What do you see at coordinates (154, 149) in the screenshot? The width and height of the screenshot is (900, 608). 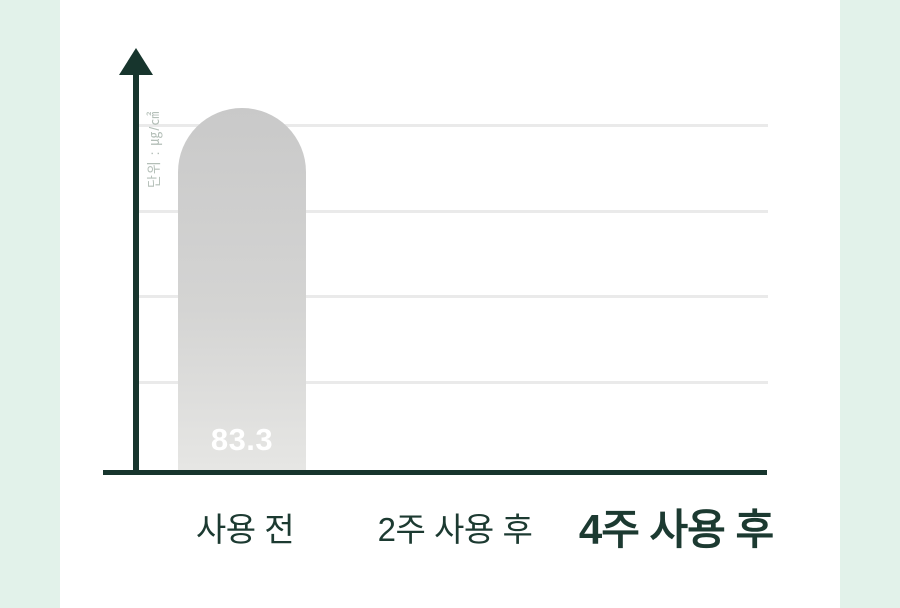 I see `unit-label: 단위 : ㎍/㎠` at bounding box center [154, 149].